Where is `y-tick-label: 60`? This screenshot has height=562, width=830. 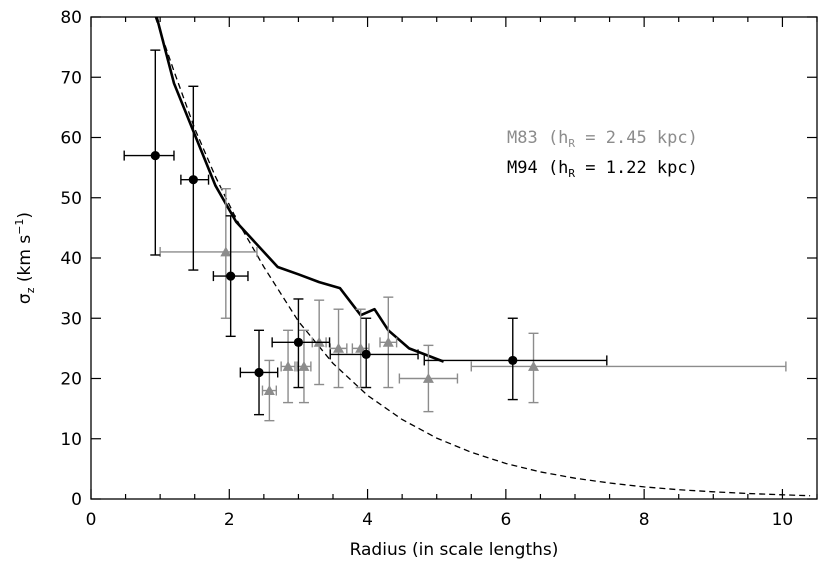
y-tick-label: 60 is located at coordinates (71, 139).